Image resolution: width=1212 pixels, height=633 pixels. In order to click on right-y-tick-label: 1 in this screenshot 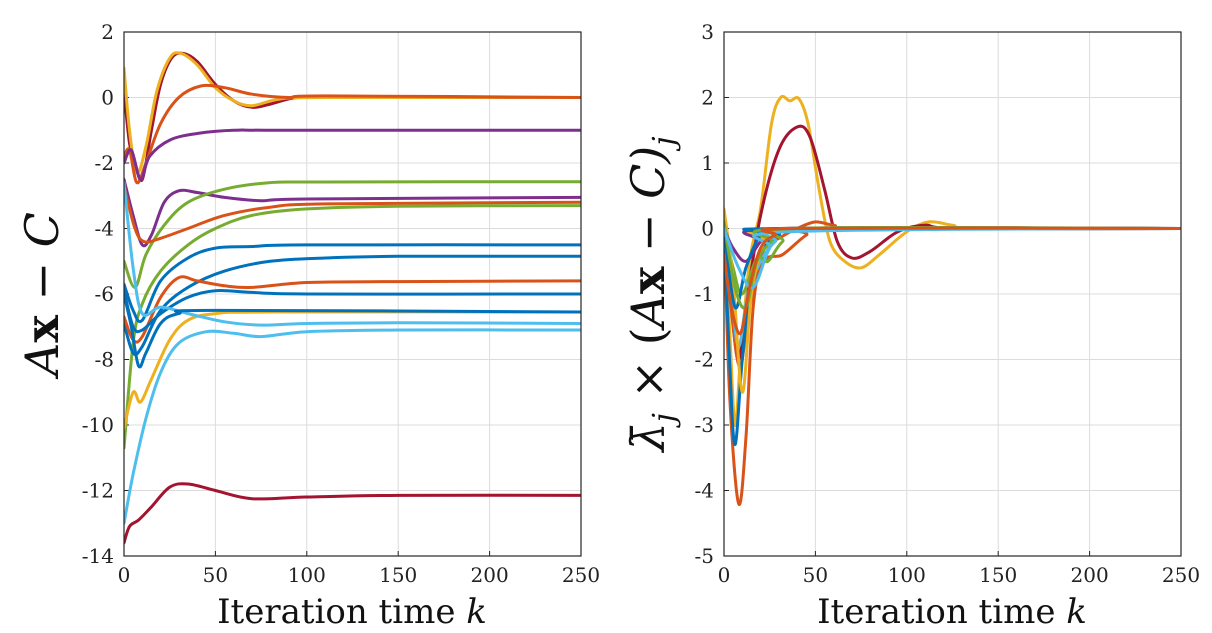, I will do `click(707, 163)`.